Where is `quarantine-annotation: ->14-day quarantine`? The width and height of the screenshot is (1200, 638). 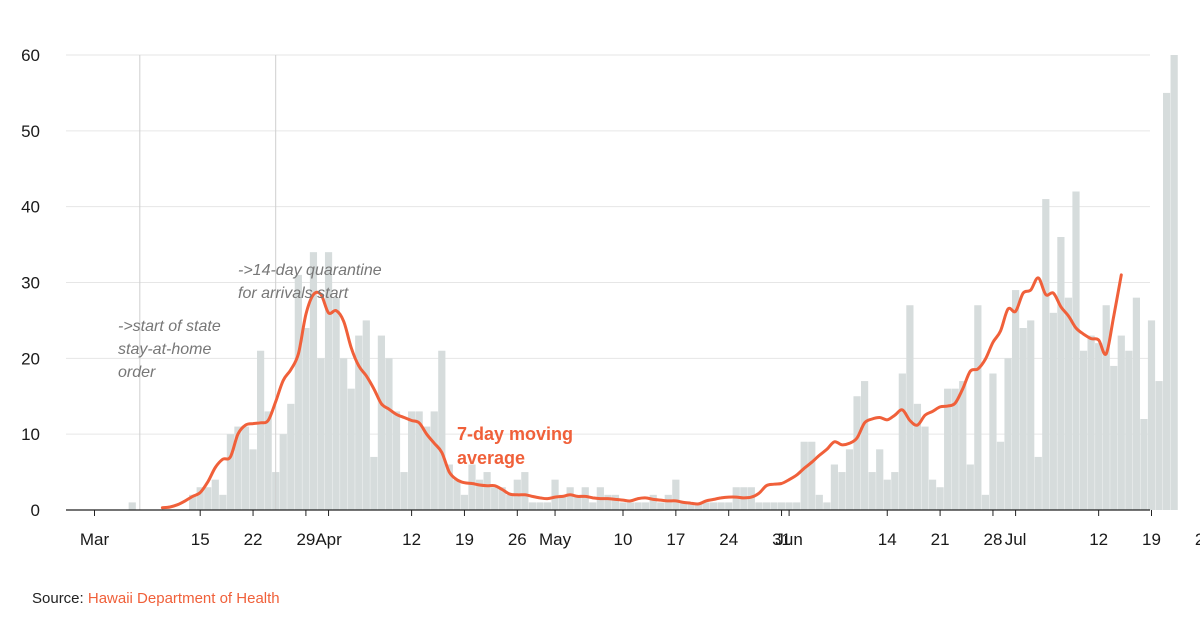 quarantine-annotation: ->14-day quarantine is located at coordinates (310, 270).